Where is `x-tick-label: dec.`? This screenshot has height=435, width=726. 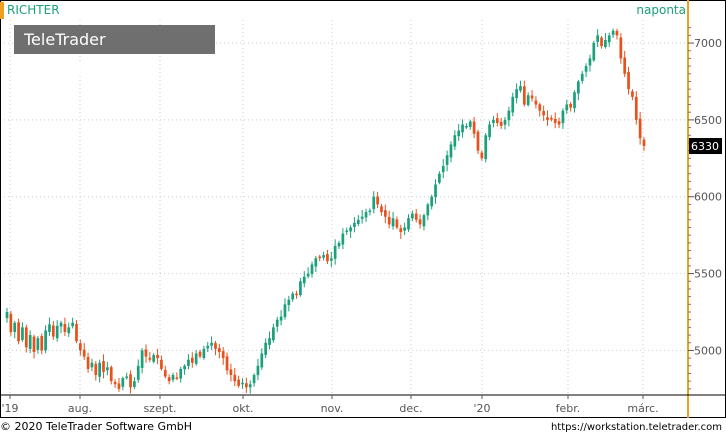
x-tick-label: dec. is located at coordinates (410, 408).